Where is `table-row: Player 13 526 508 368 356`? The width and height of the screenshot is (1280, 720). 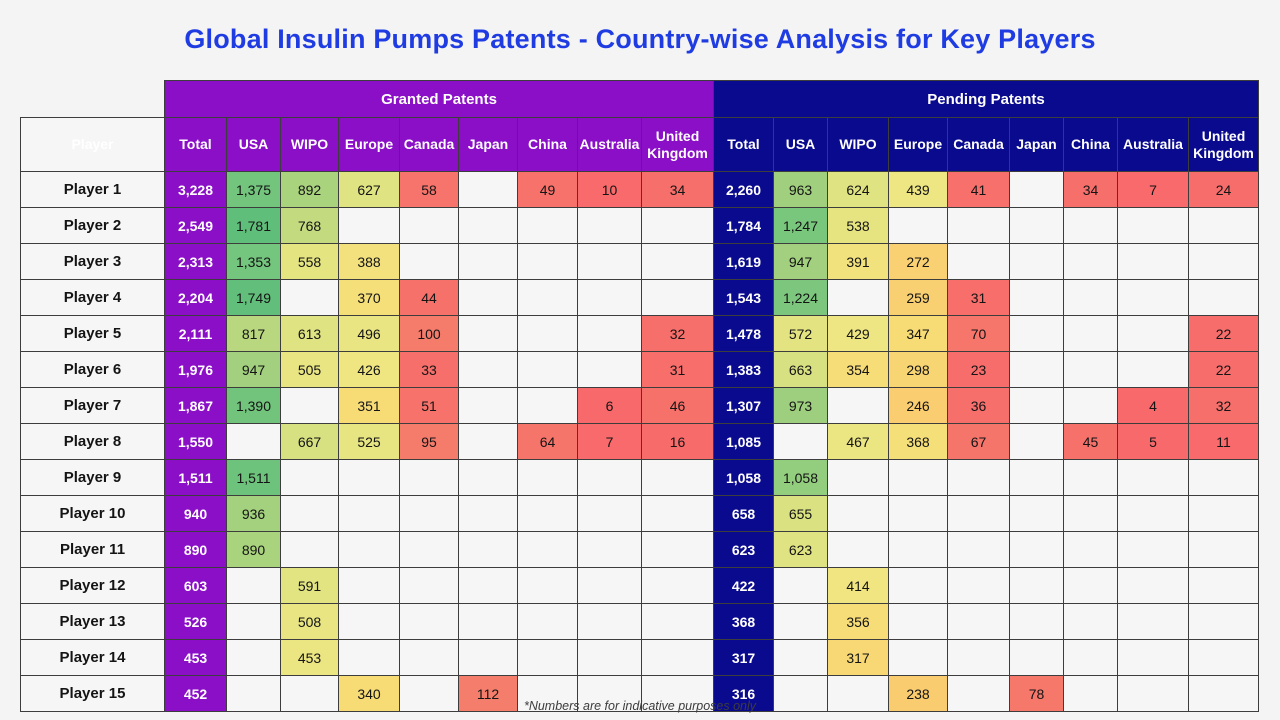
table-row: Player 13 526 508 368 356 is located at coordinates (639, 621).